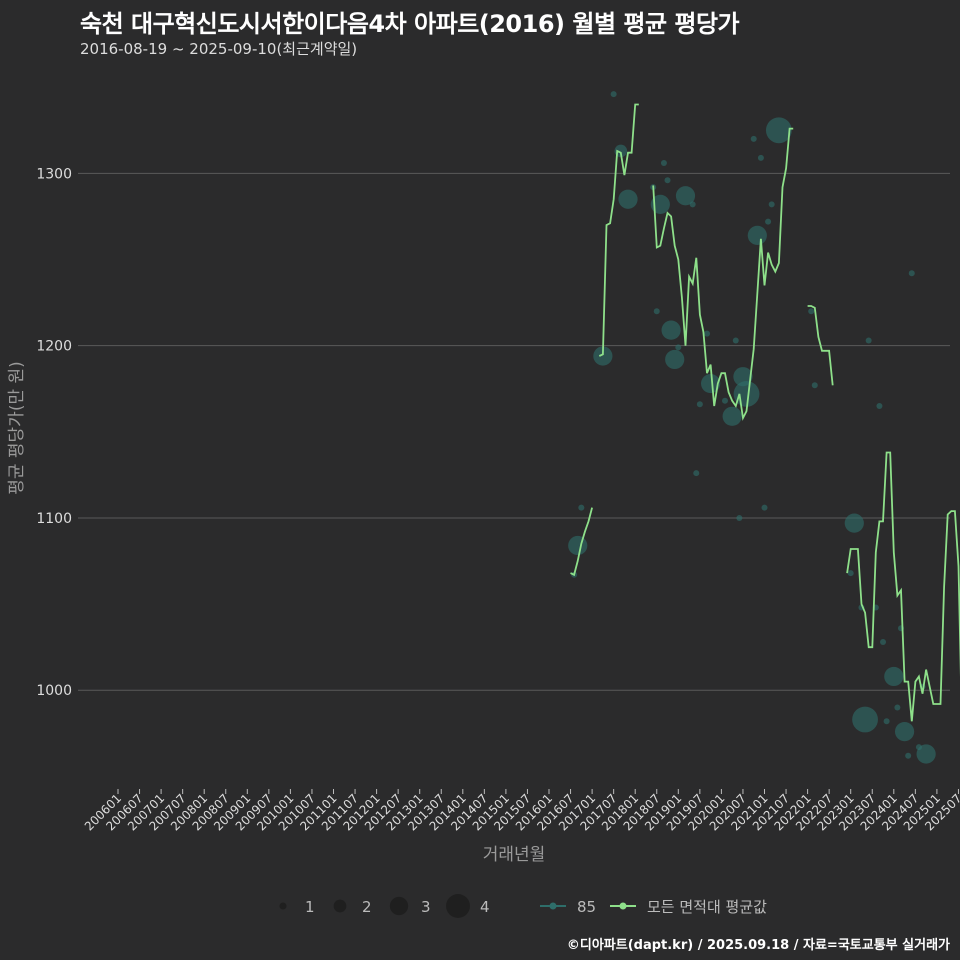 This screenshot has height=960, width=960. What do you see at coordinates (54, 347) in the screenshot?
I see `y-tick-label: 1200` at bounding box center [54, 347].